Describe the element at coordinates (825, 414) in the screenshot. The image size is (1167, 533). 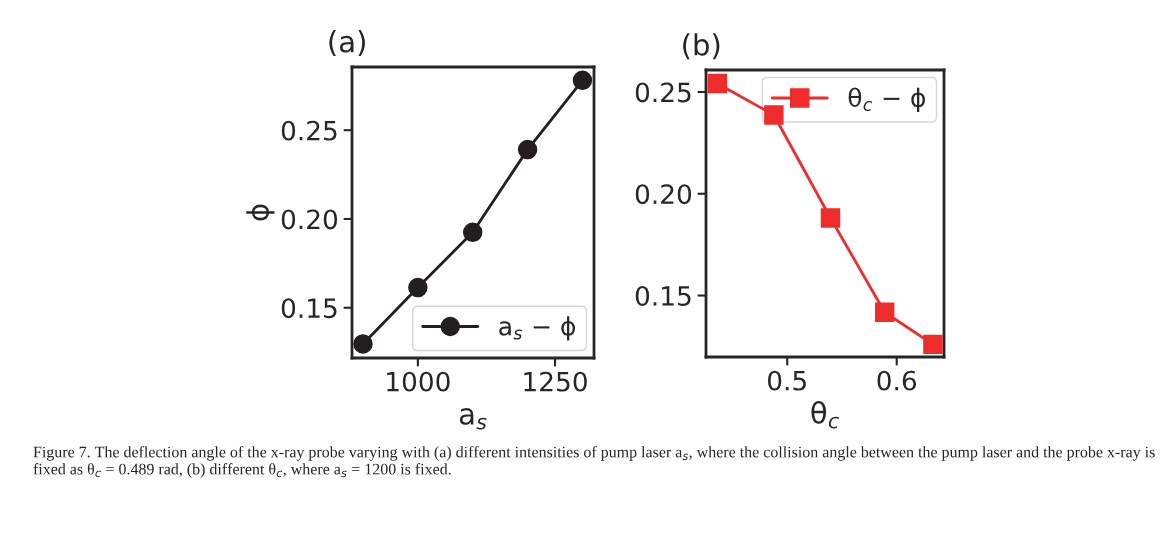
I see `x-axis-title: θ$_{c}$` at that location.